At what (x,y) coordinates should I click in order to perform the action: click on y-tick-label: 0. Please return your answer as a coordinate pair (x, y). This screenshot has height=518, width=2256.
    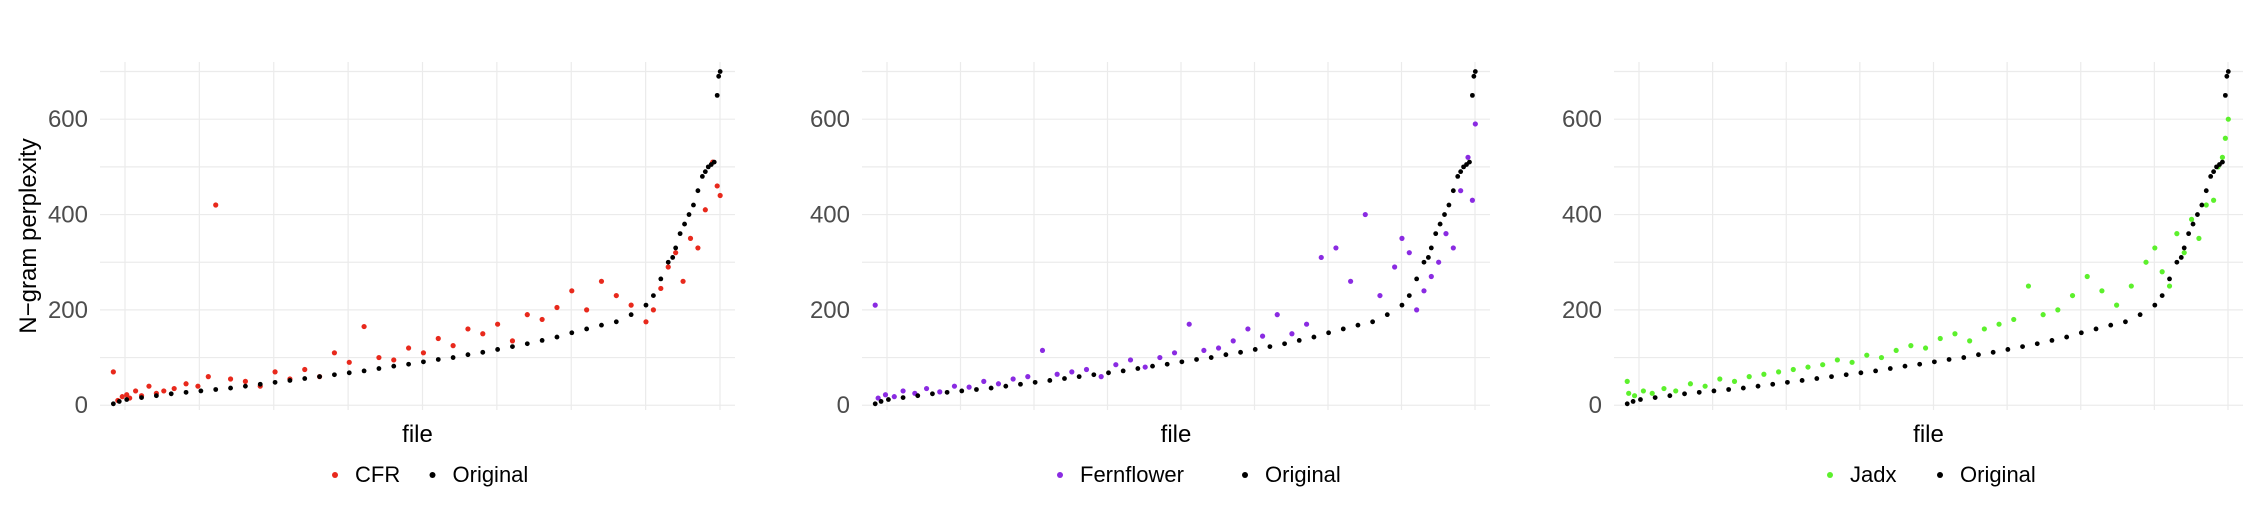
    Looking at the image, I should click on (843, 405).